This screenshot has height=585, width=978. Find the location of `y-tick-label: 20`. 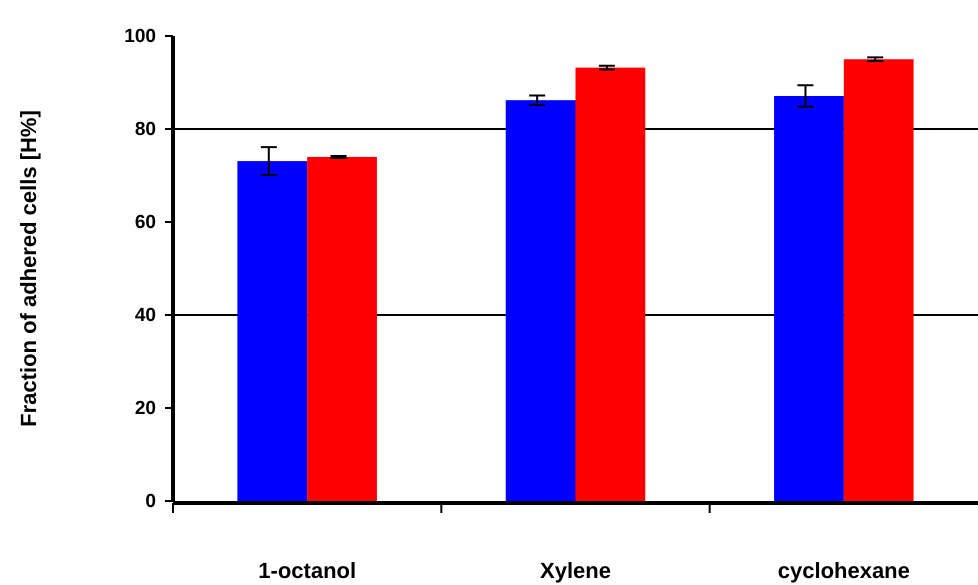

y-tick-label: 20 is located at coordinates (145, 409).